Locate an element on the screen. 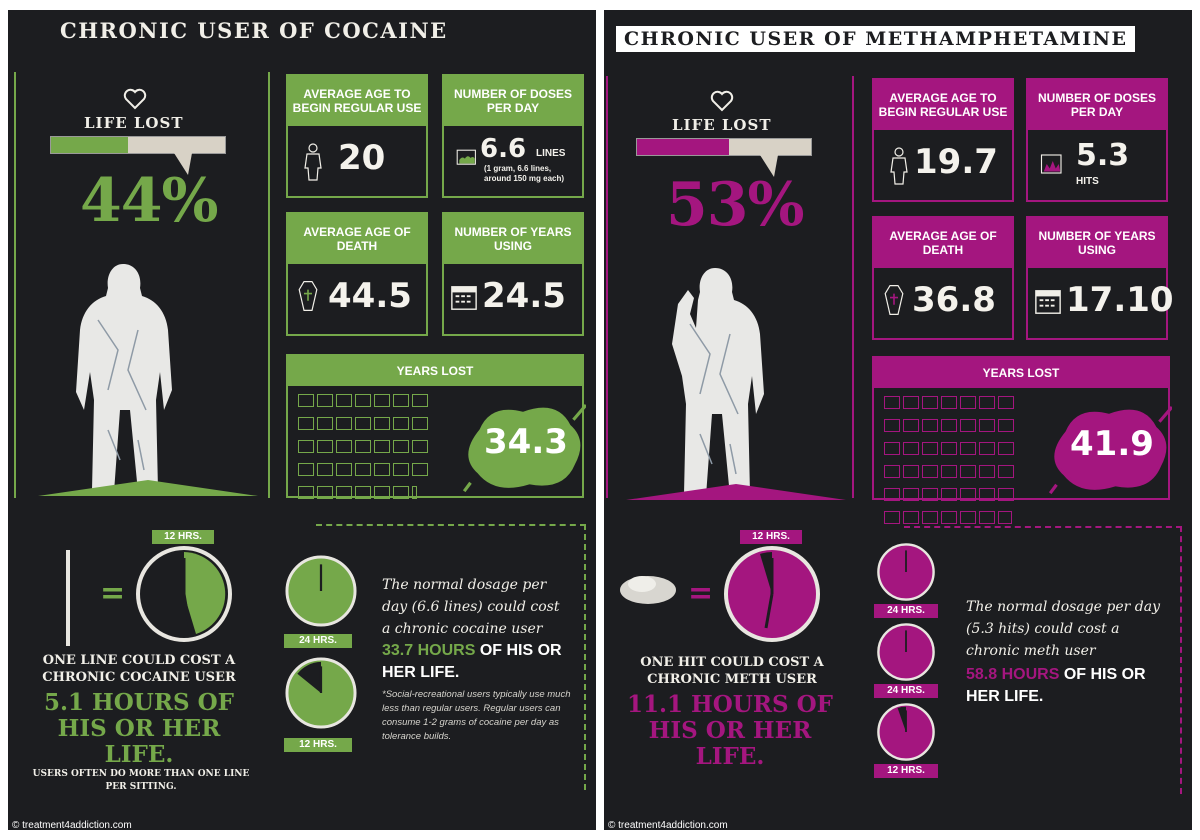  info-frame is located at coordinates (451, 657).